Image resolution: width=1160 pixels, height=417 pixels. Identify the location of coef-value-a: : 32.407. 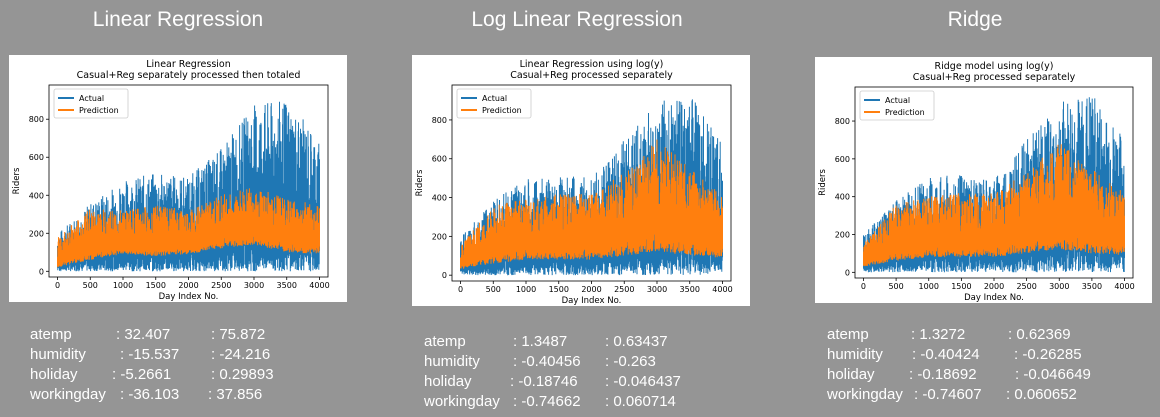
(143, 334).